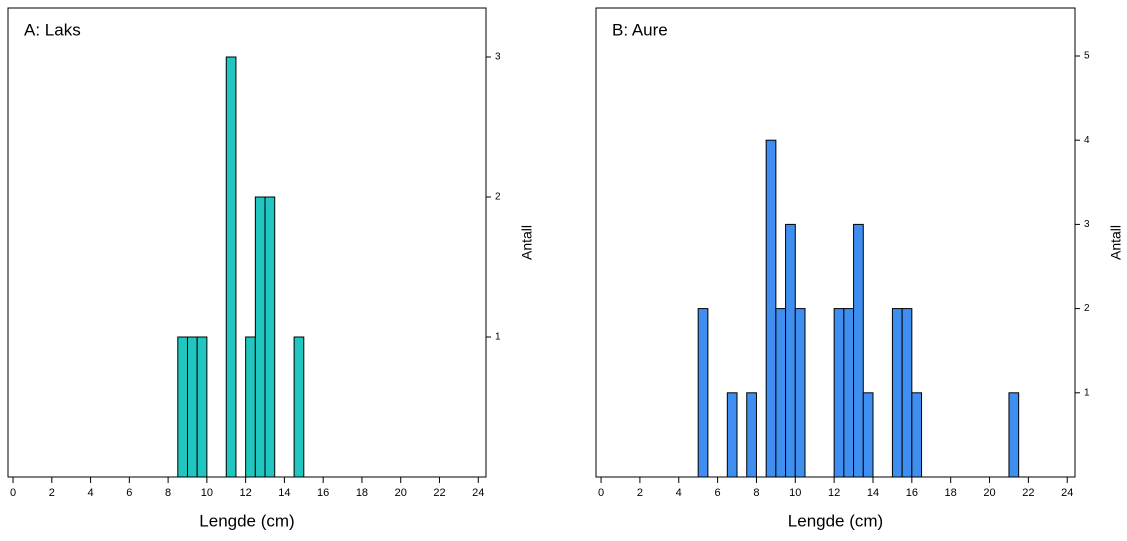 This screenshot has height=541, width=1127. I want to click on panel-title: A: Laks, so click(52, 29).